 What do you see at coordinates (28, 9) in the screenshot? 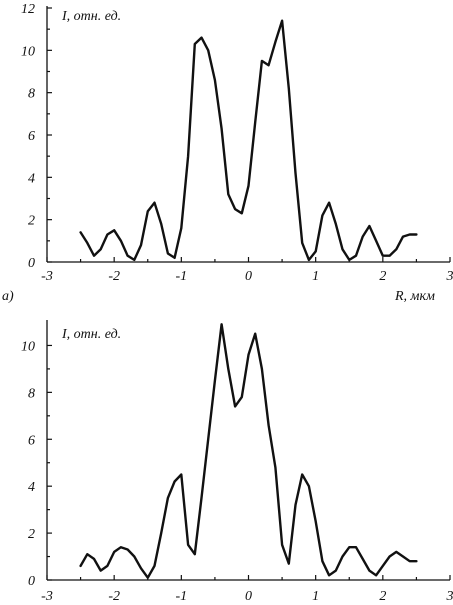
I see `y-tick-label: 12` at bounding box center [28, 9].